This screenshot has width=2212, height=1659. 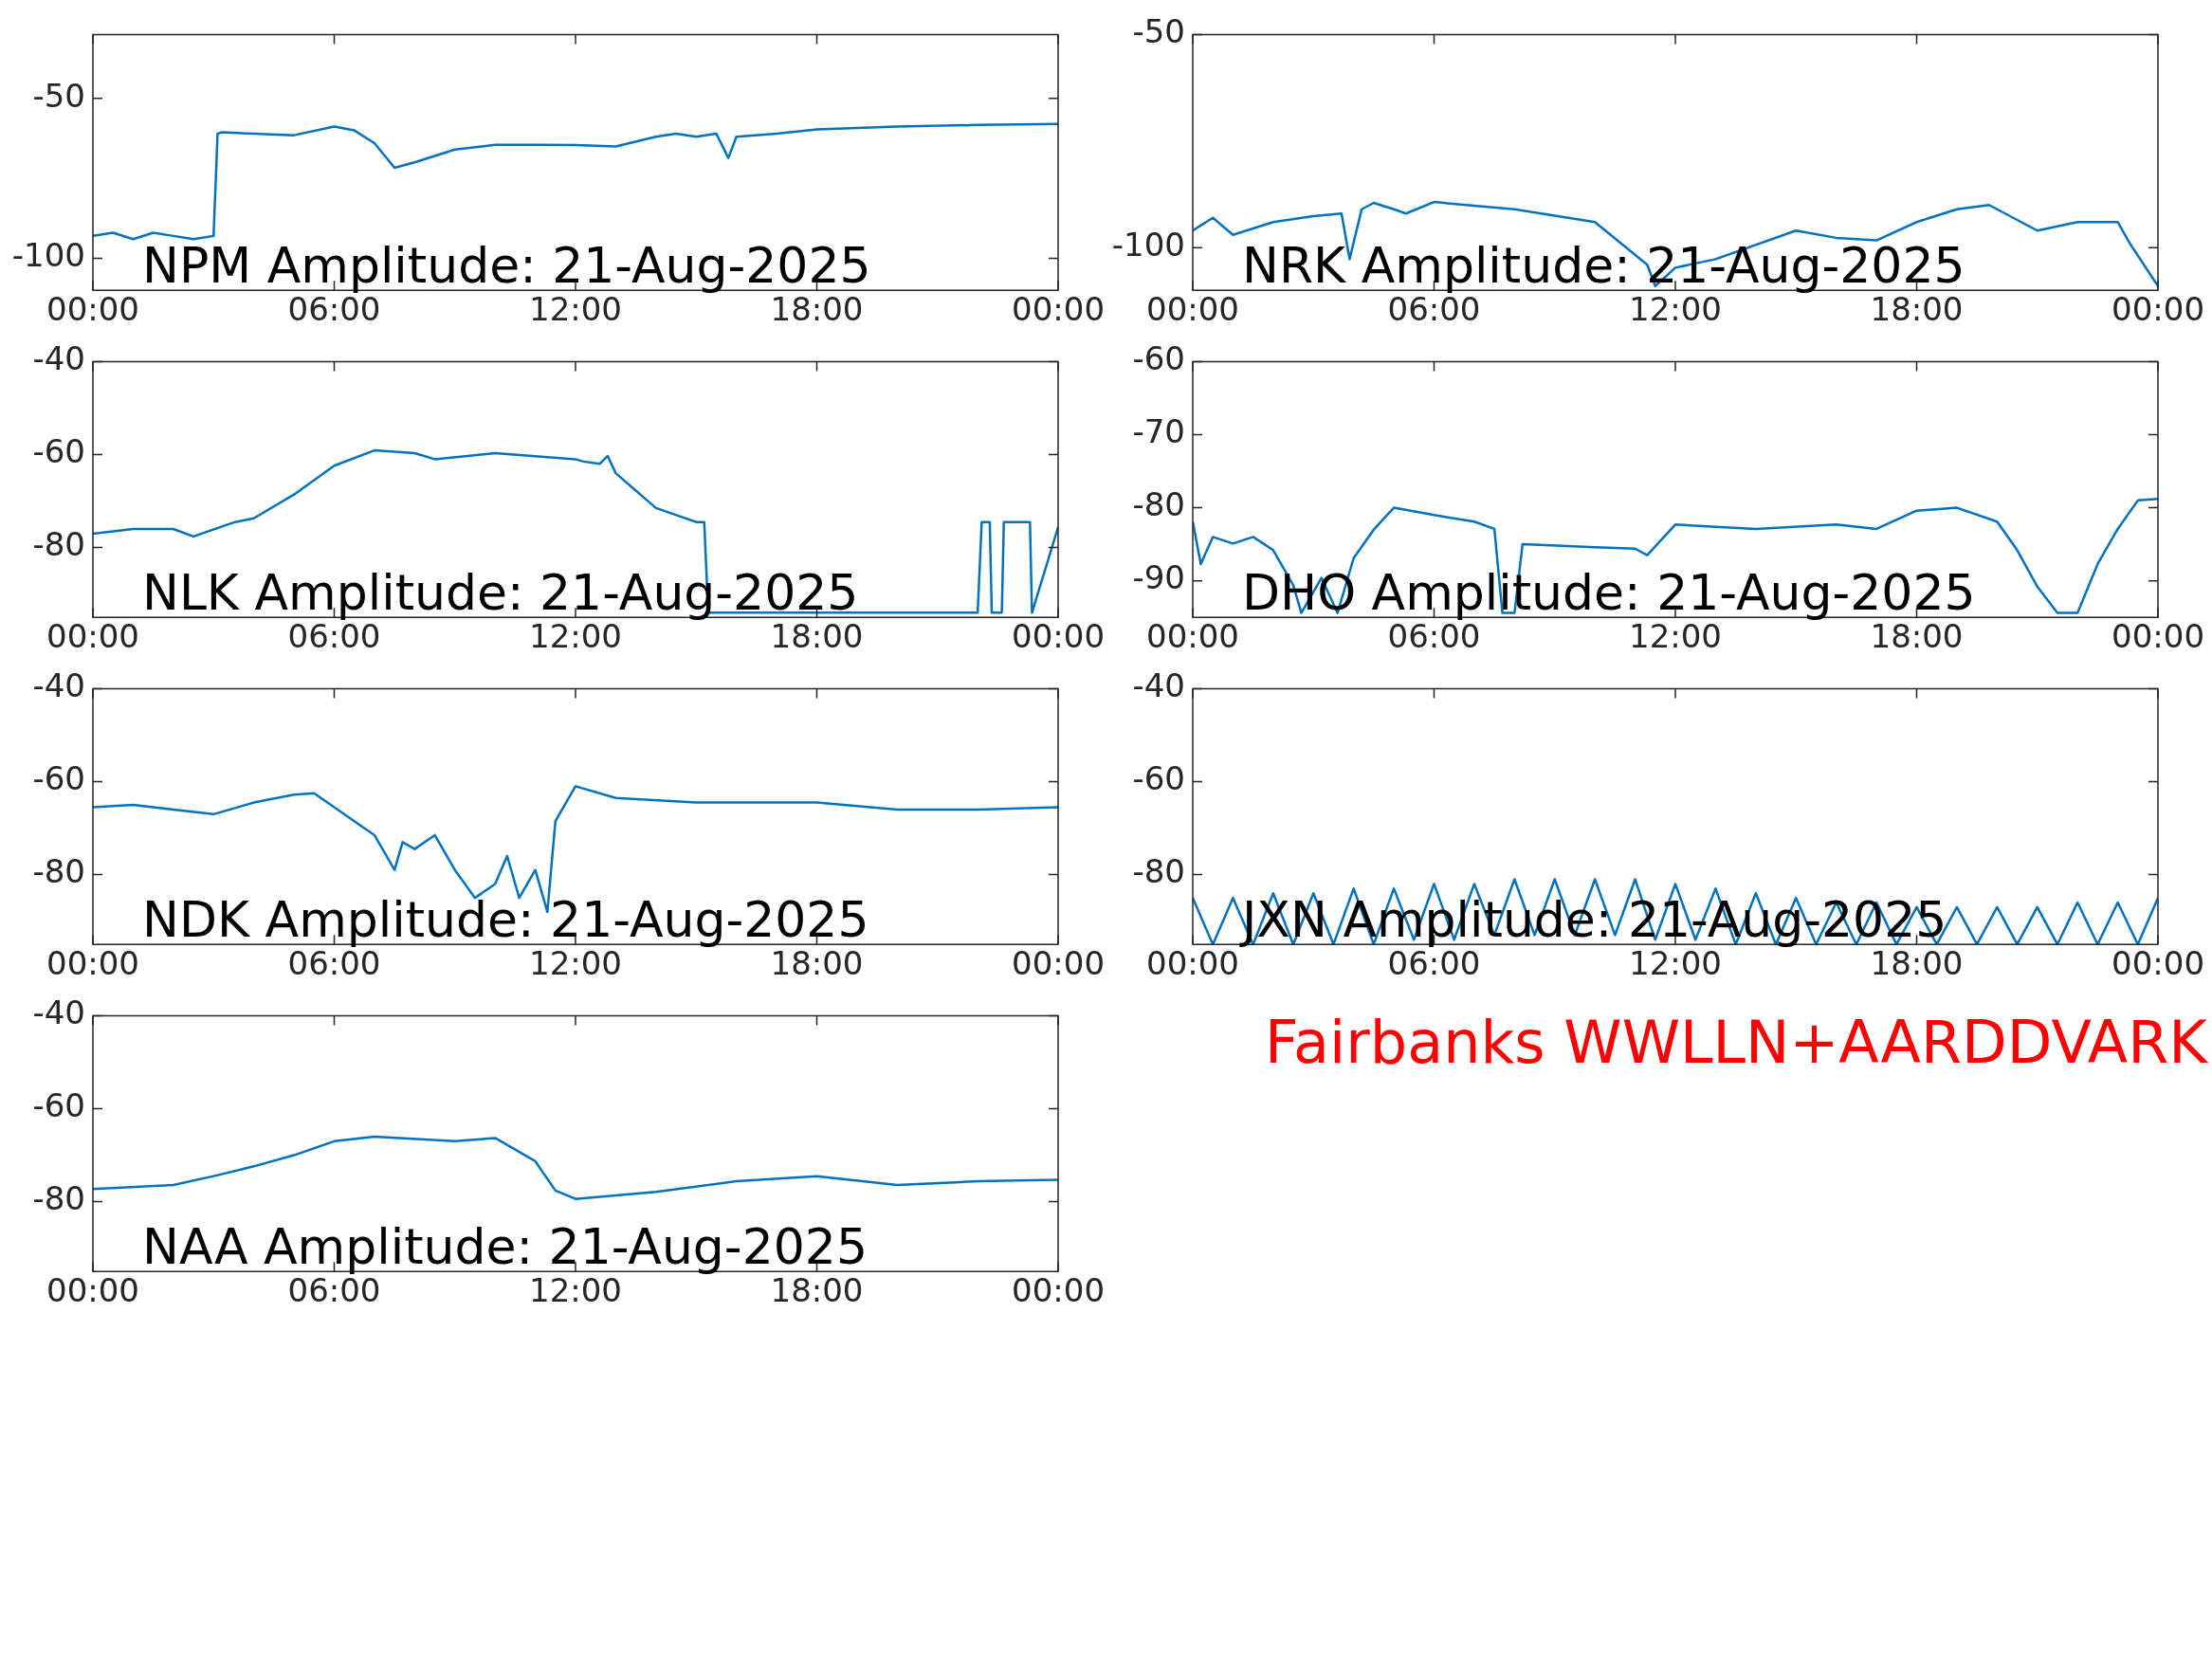 What do you see at coordinates (1158, 431) in the screenshot?
I see `y-tick-label: -70` at bounding box center [1158, 431].